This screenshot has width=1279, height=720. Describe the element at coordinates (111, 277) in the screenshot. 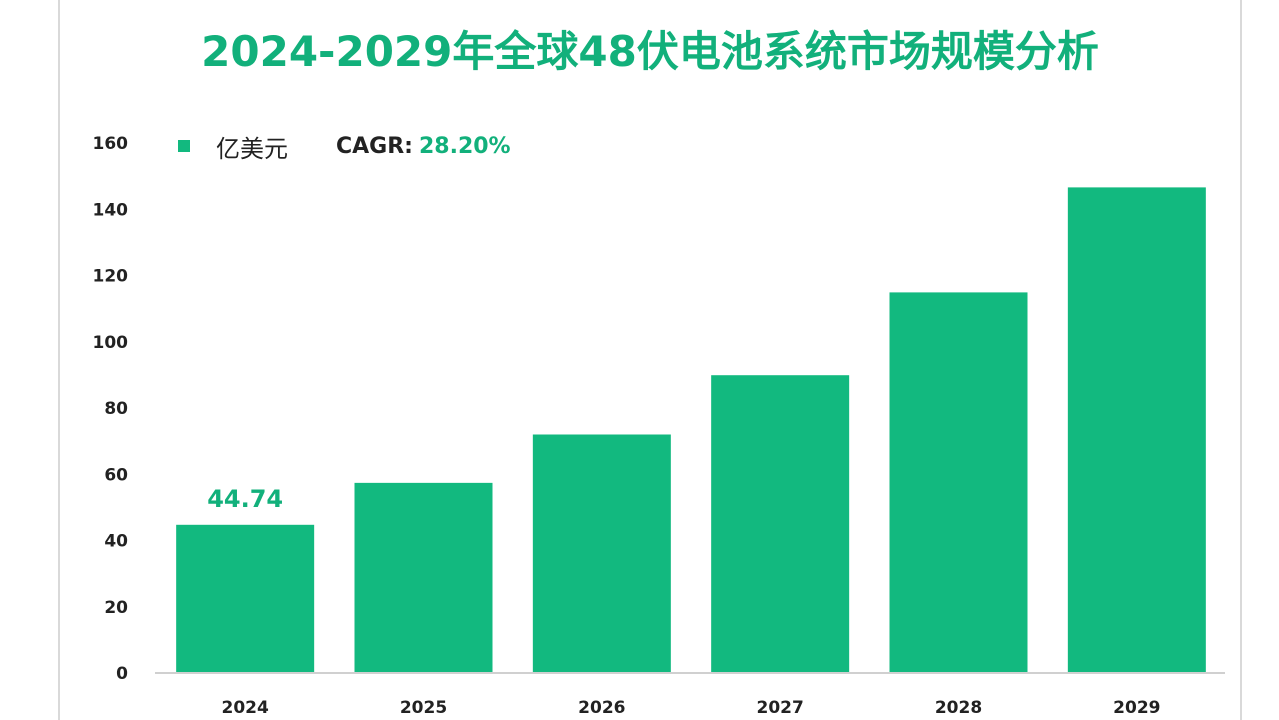

I see `y-tick-label: 120` at that location.